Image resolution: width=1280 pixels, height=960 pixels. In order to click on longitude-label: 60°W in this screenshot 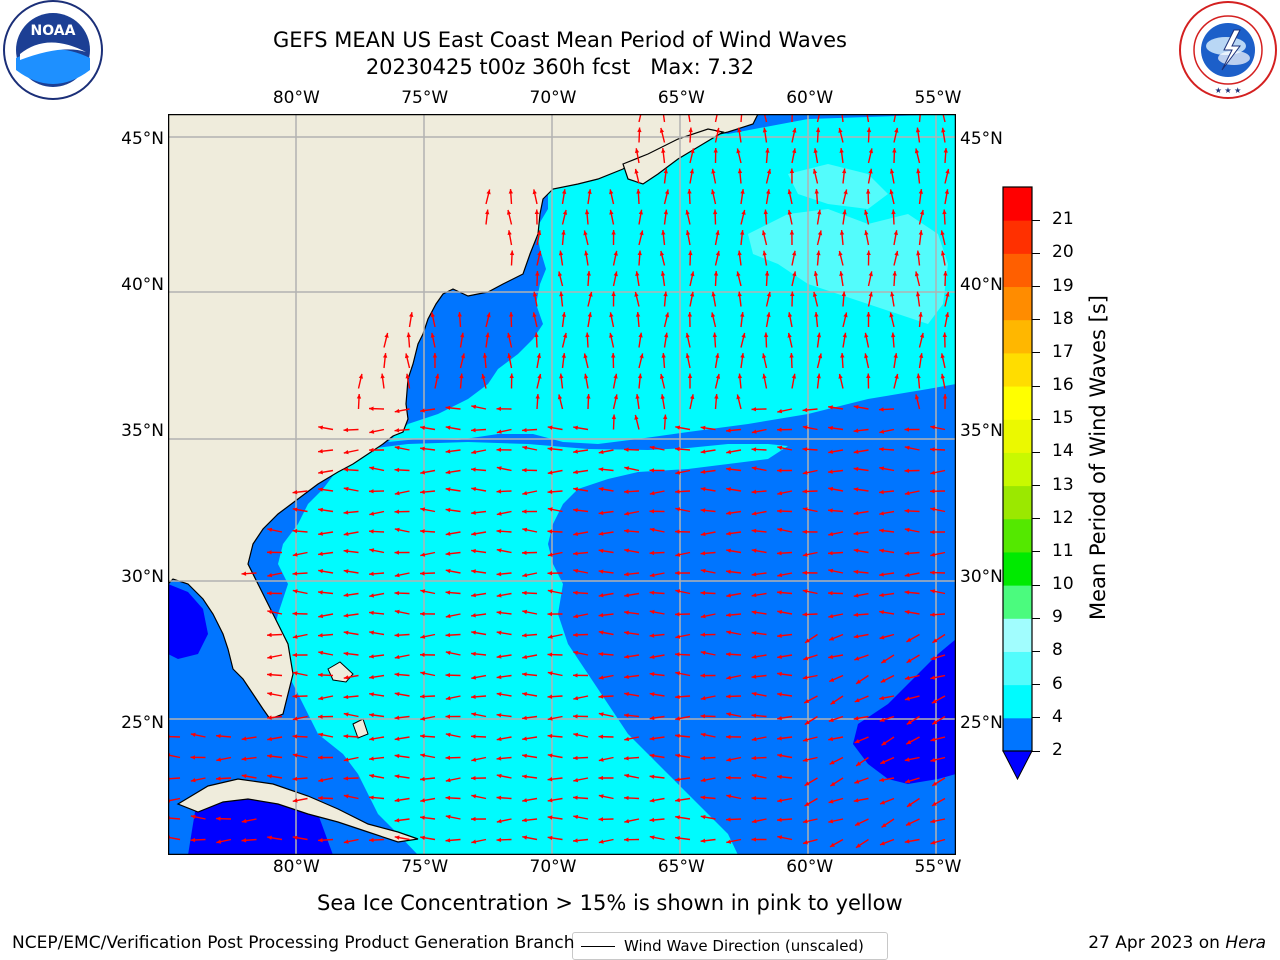, I will do `click(810, 98)`.